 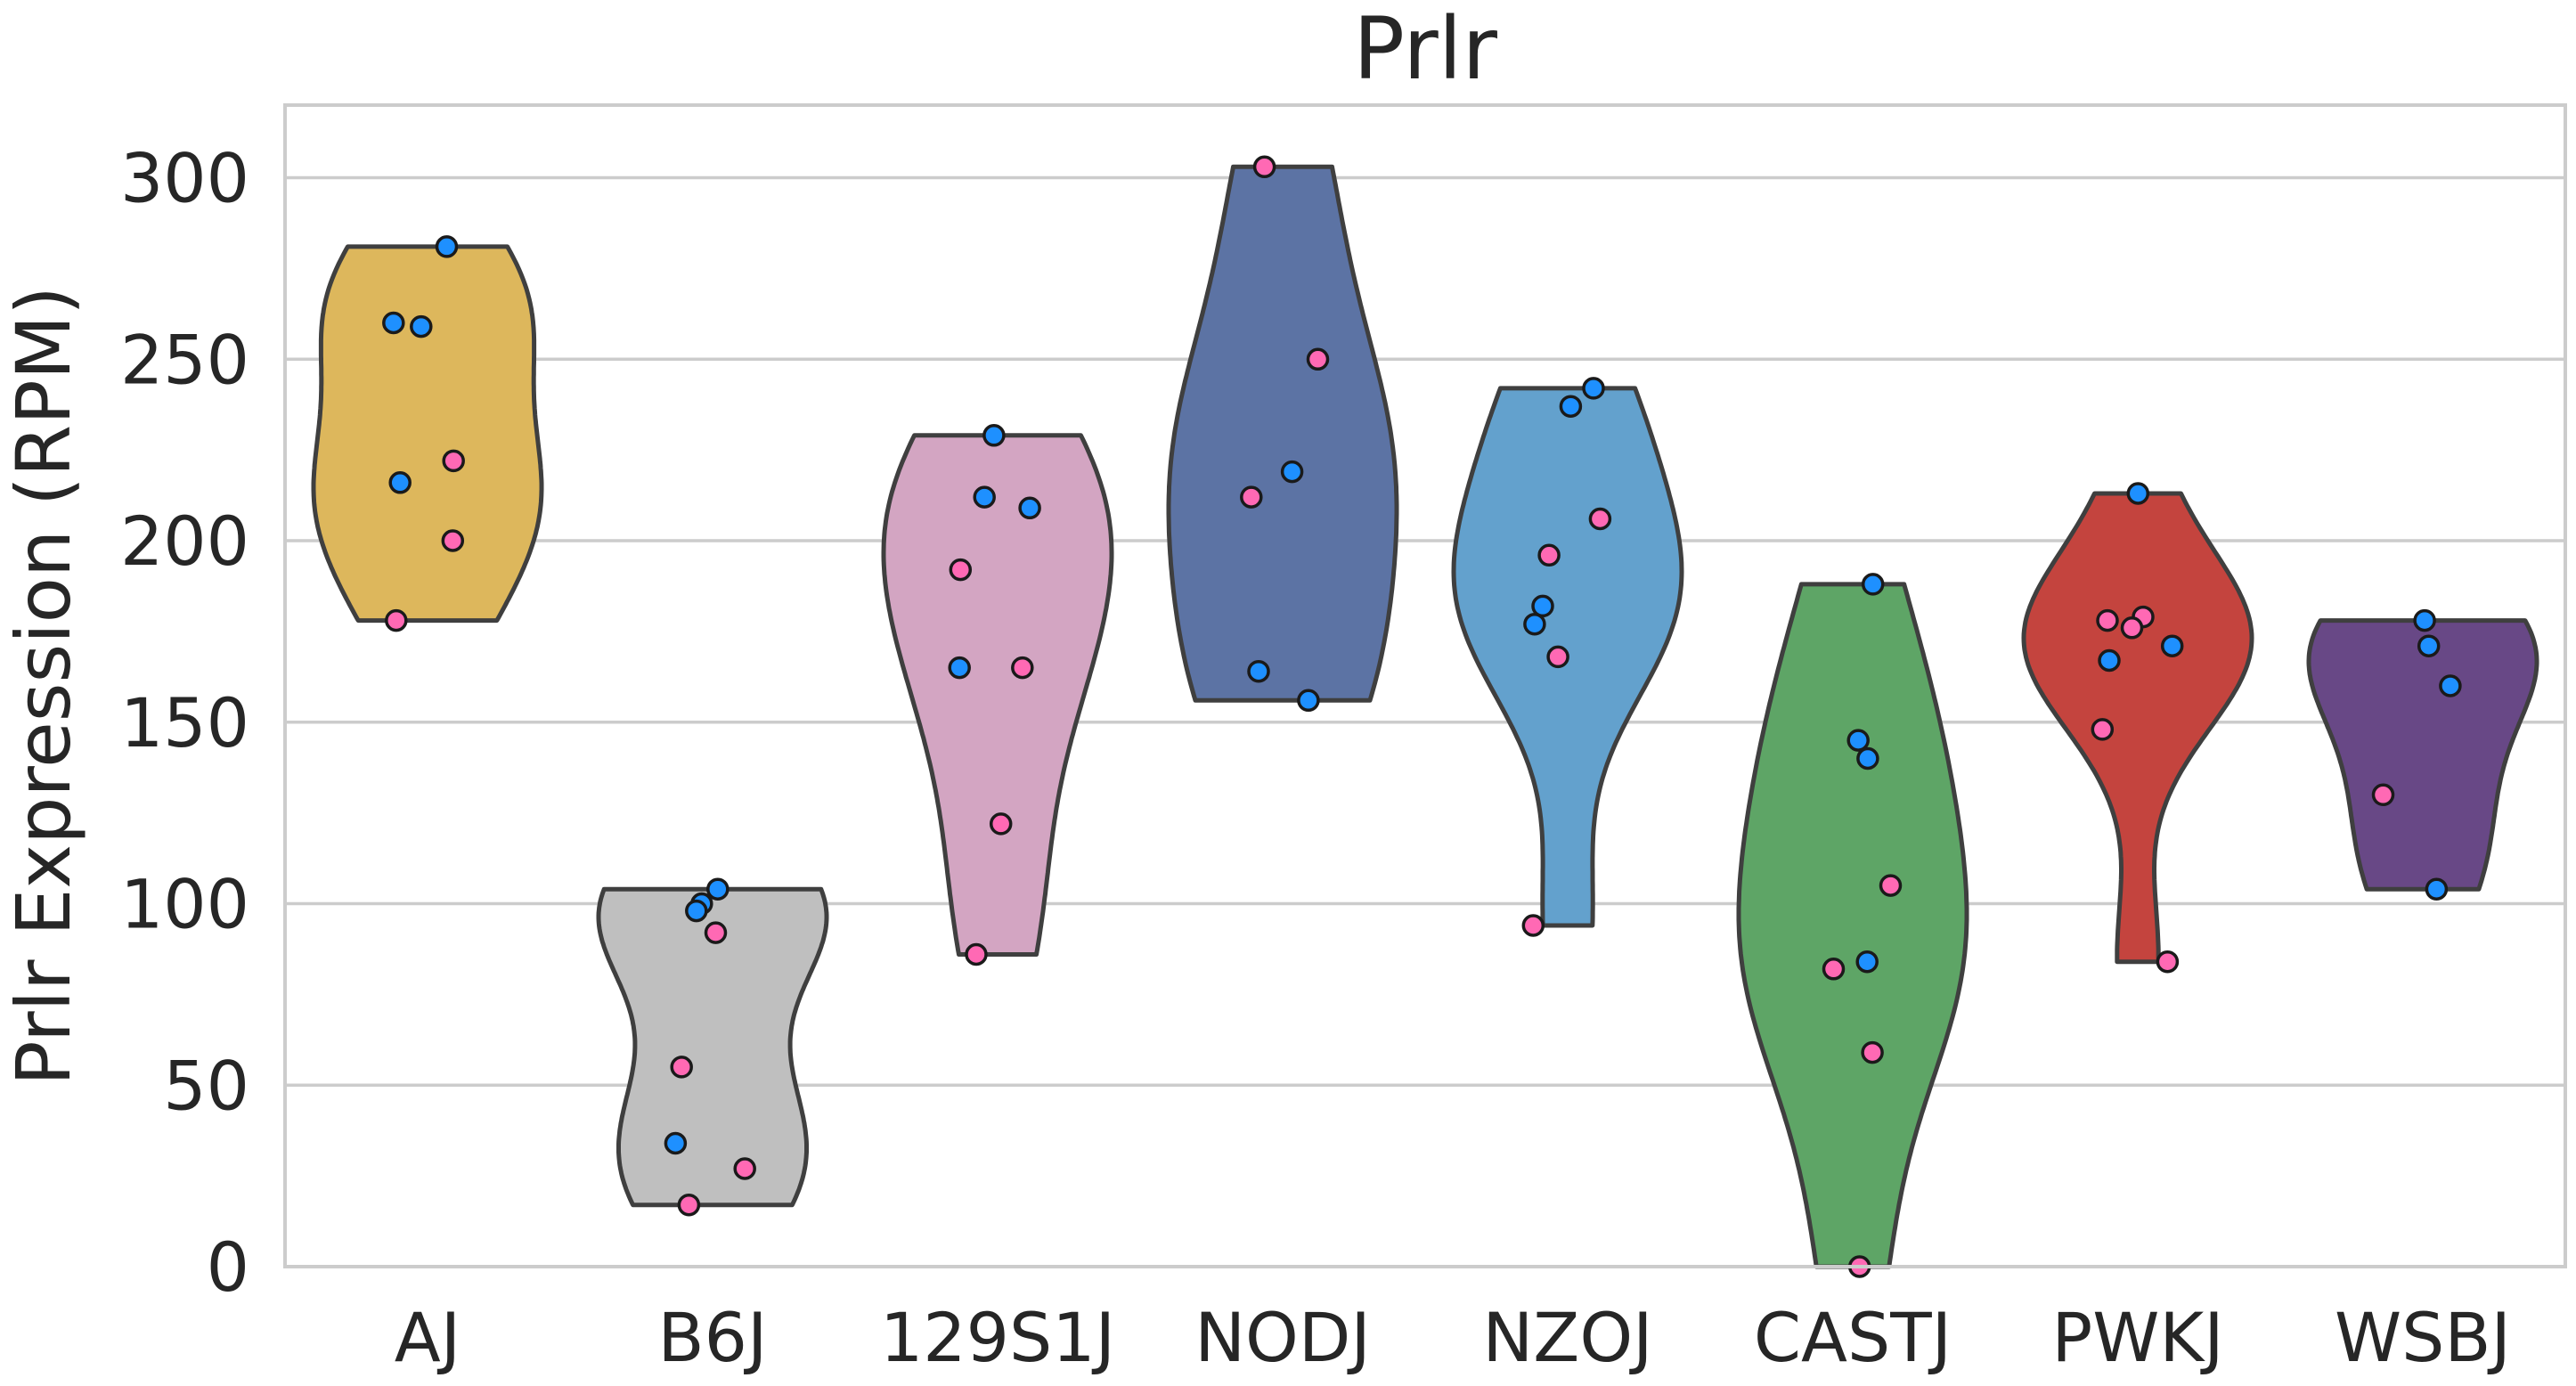 What do you see at coordinates (1283, 433) in the screenshot?
I see `violin-nodj` at bounding box center [1283, 433].